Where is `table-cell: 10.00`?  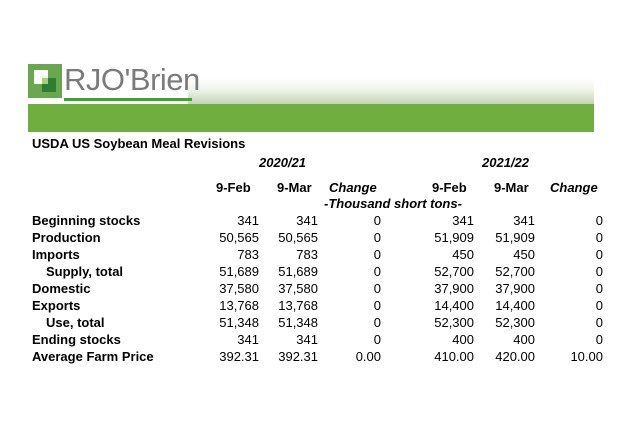 table-cell: 10.00 is located at coordinates (586, 356).